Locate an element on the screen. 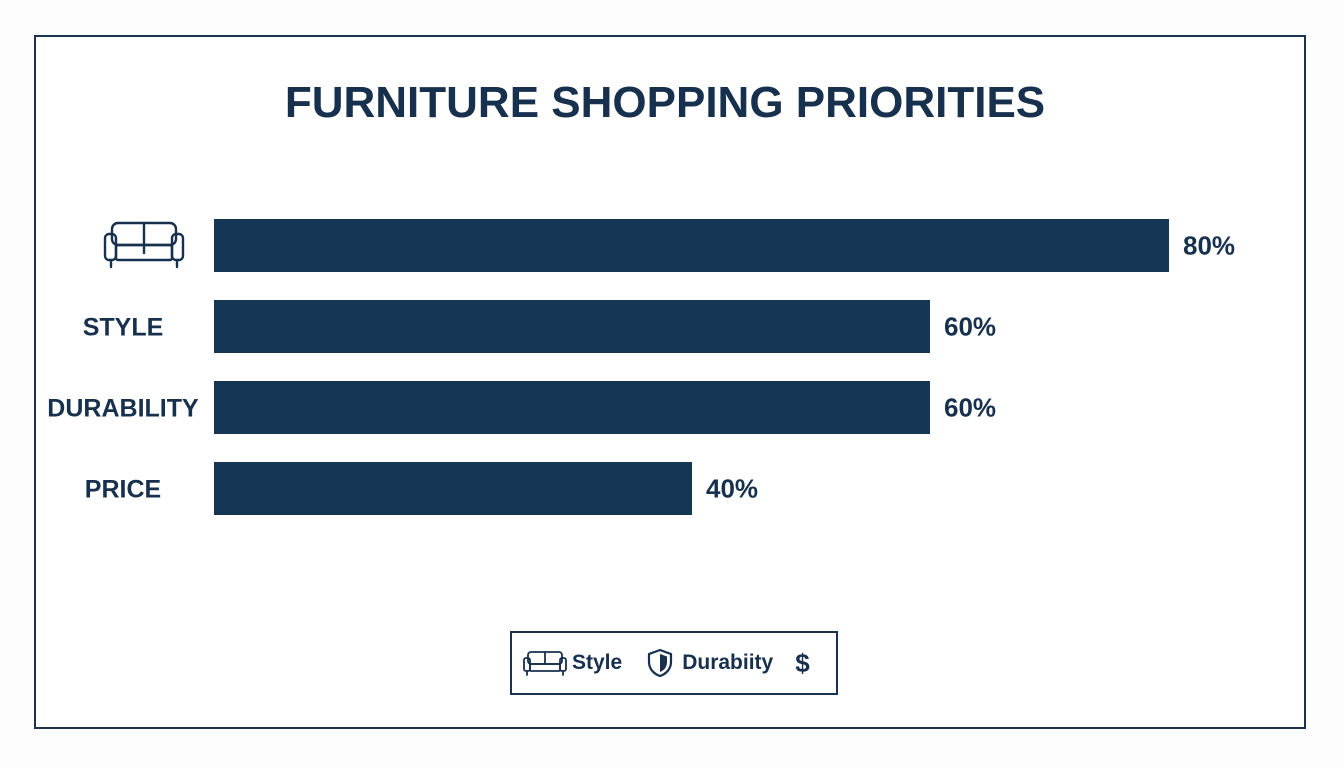 Image resolution: width=1344 pixels, height=768 pixels. bar-value-label: 80% is located at coordinates (1209, 246).